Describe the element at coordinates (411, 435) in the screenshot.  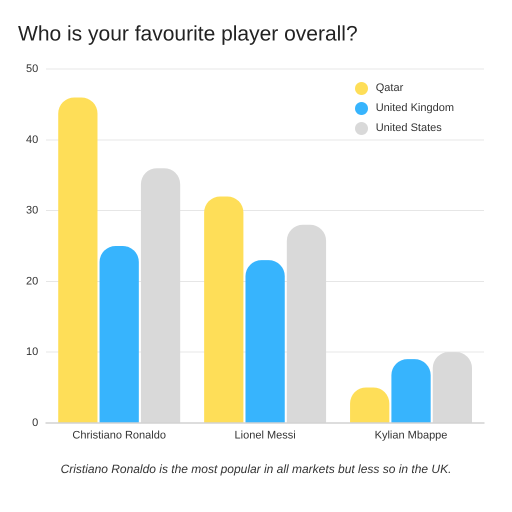
I see `x-tick-label: Kylian Mbappe` at that location.